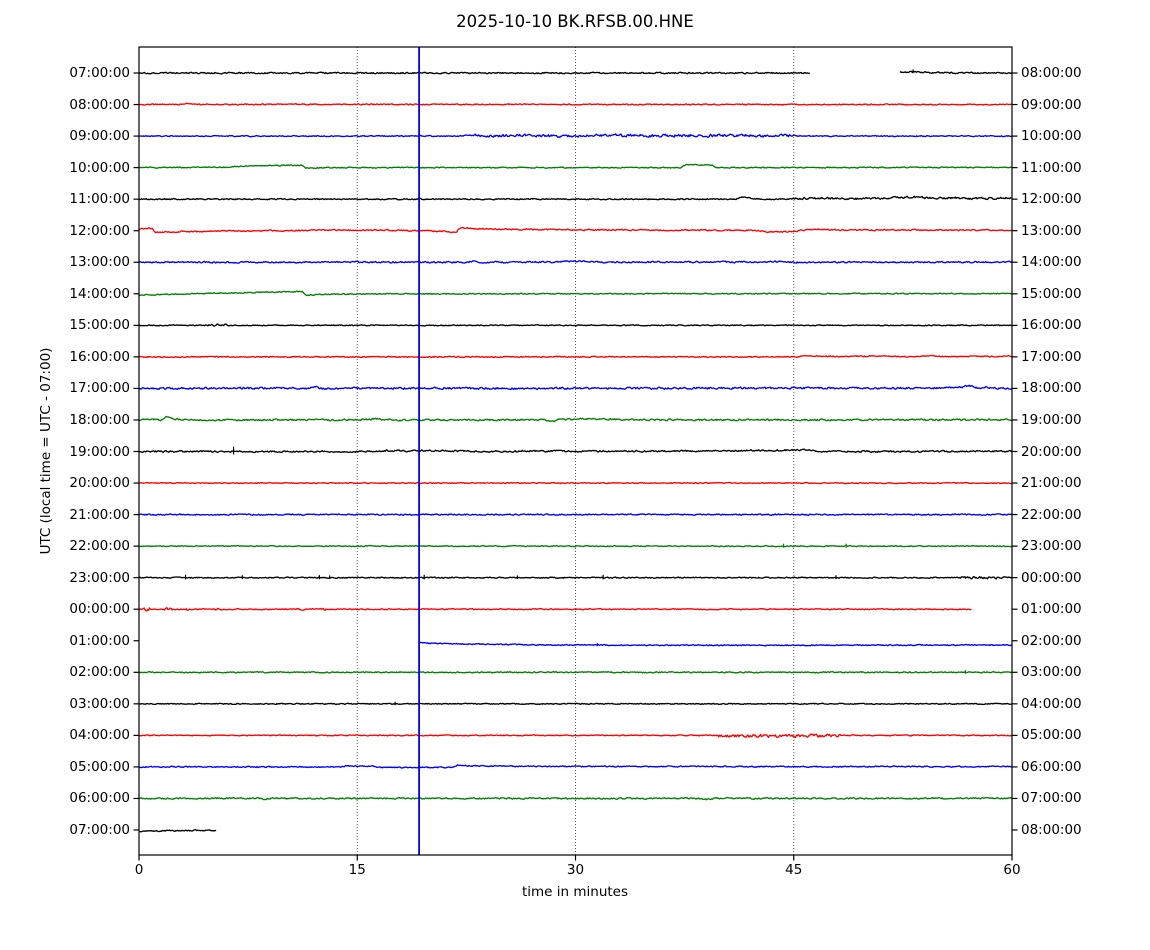 The image size is (1150, 950). I want to click on x-tick-label: 45, so click(794, 870).